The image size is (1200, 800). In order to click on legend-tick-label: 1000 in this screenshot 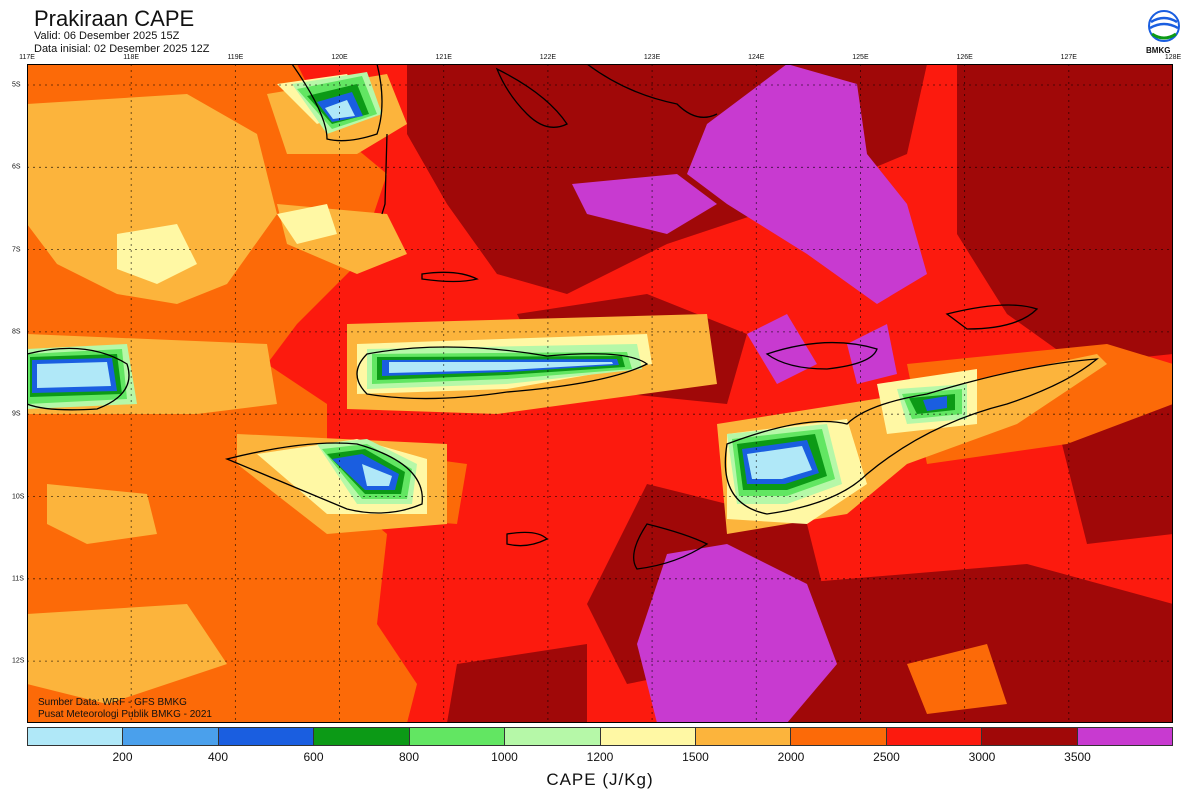, I will do `click(504, 757)`.